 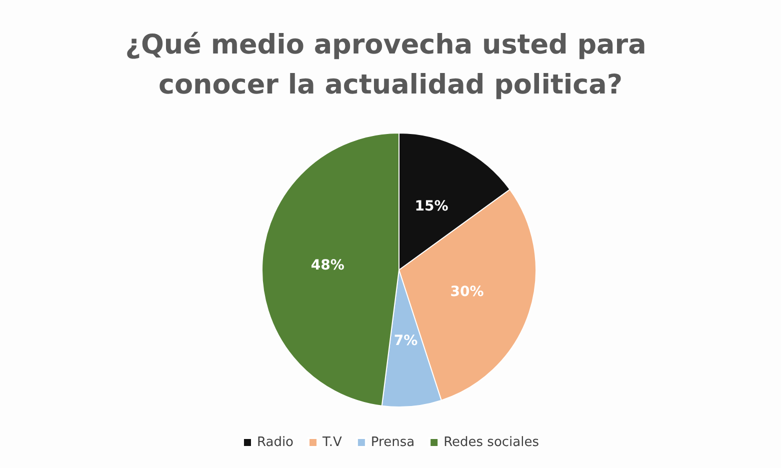 What do you see at coordinates (492, 442) in the screenshot?
I see `legend-label: Redes sociales` at bounding box center [492, 442].